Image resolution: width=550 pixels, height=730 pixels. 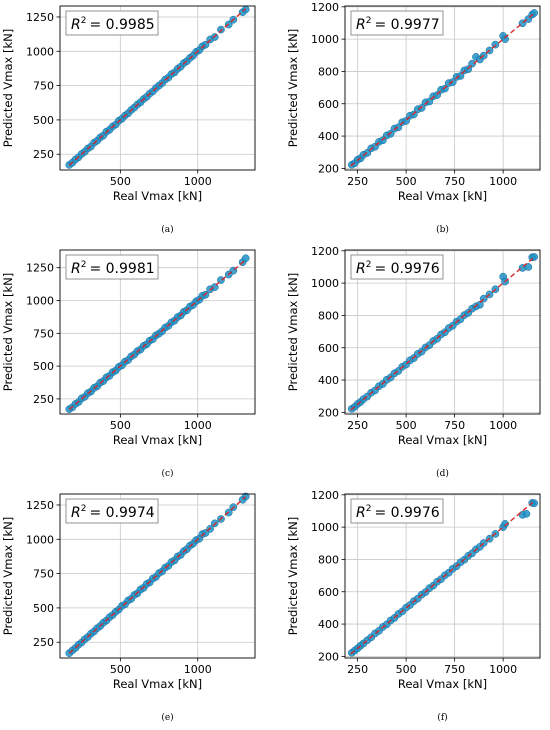 I want to click on r2-annotation: R2 = 0.9977, so click(x=398, y=24).